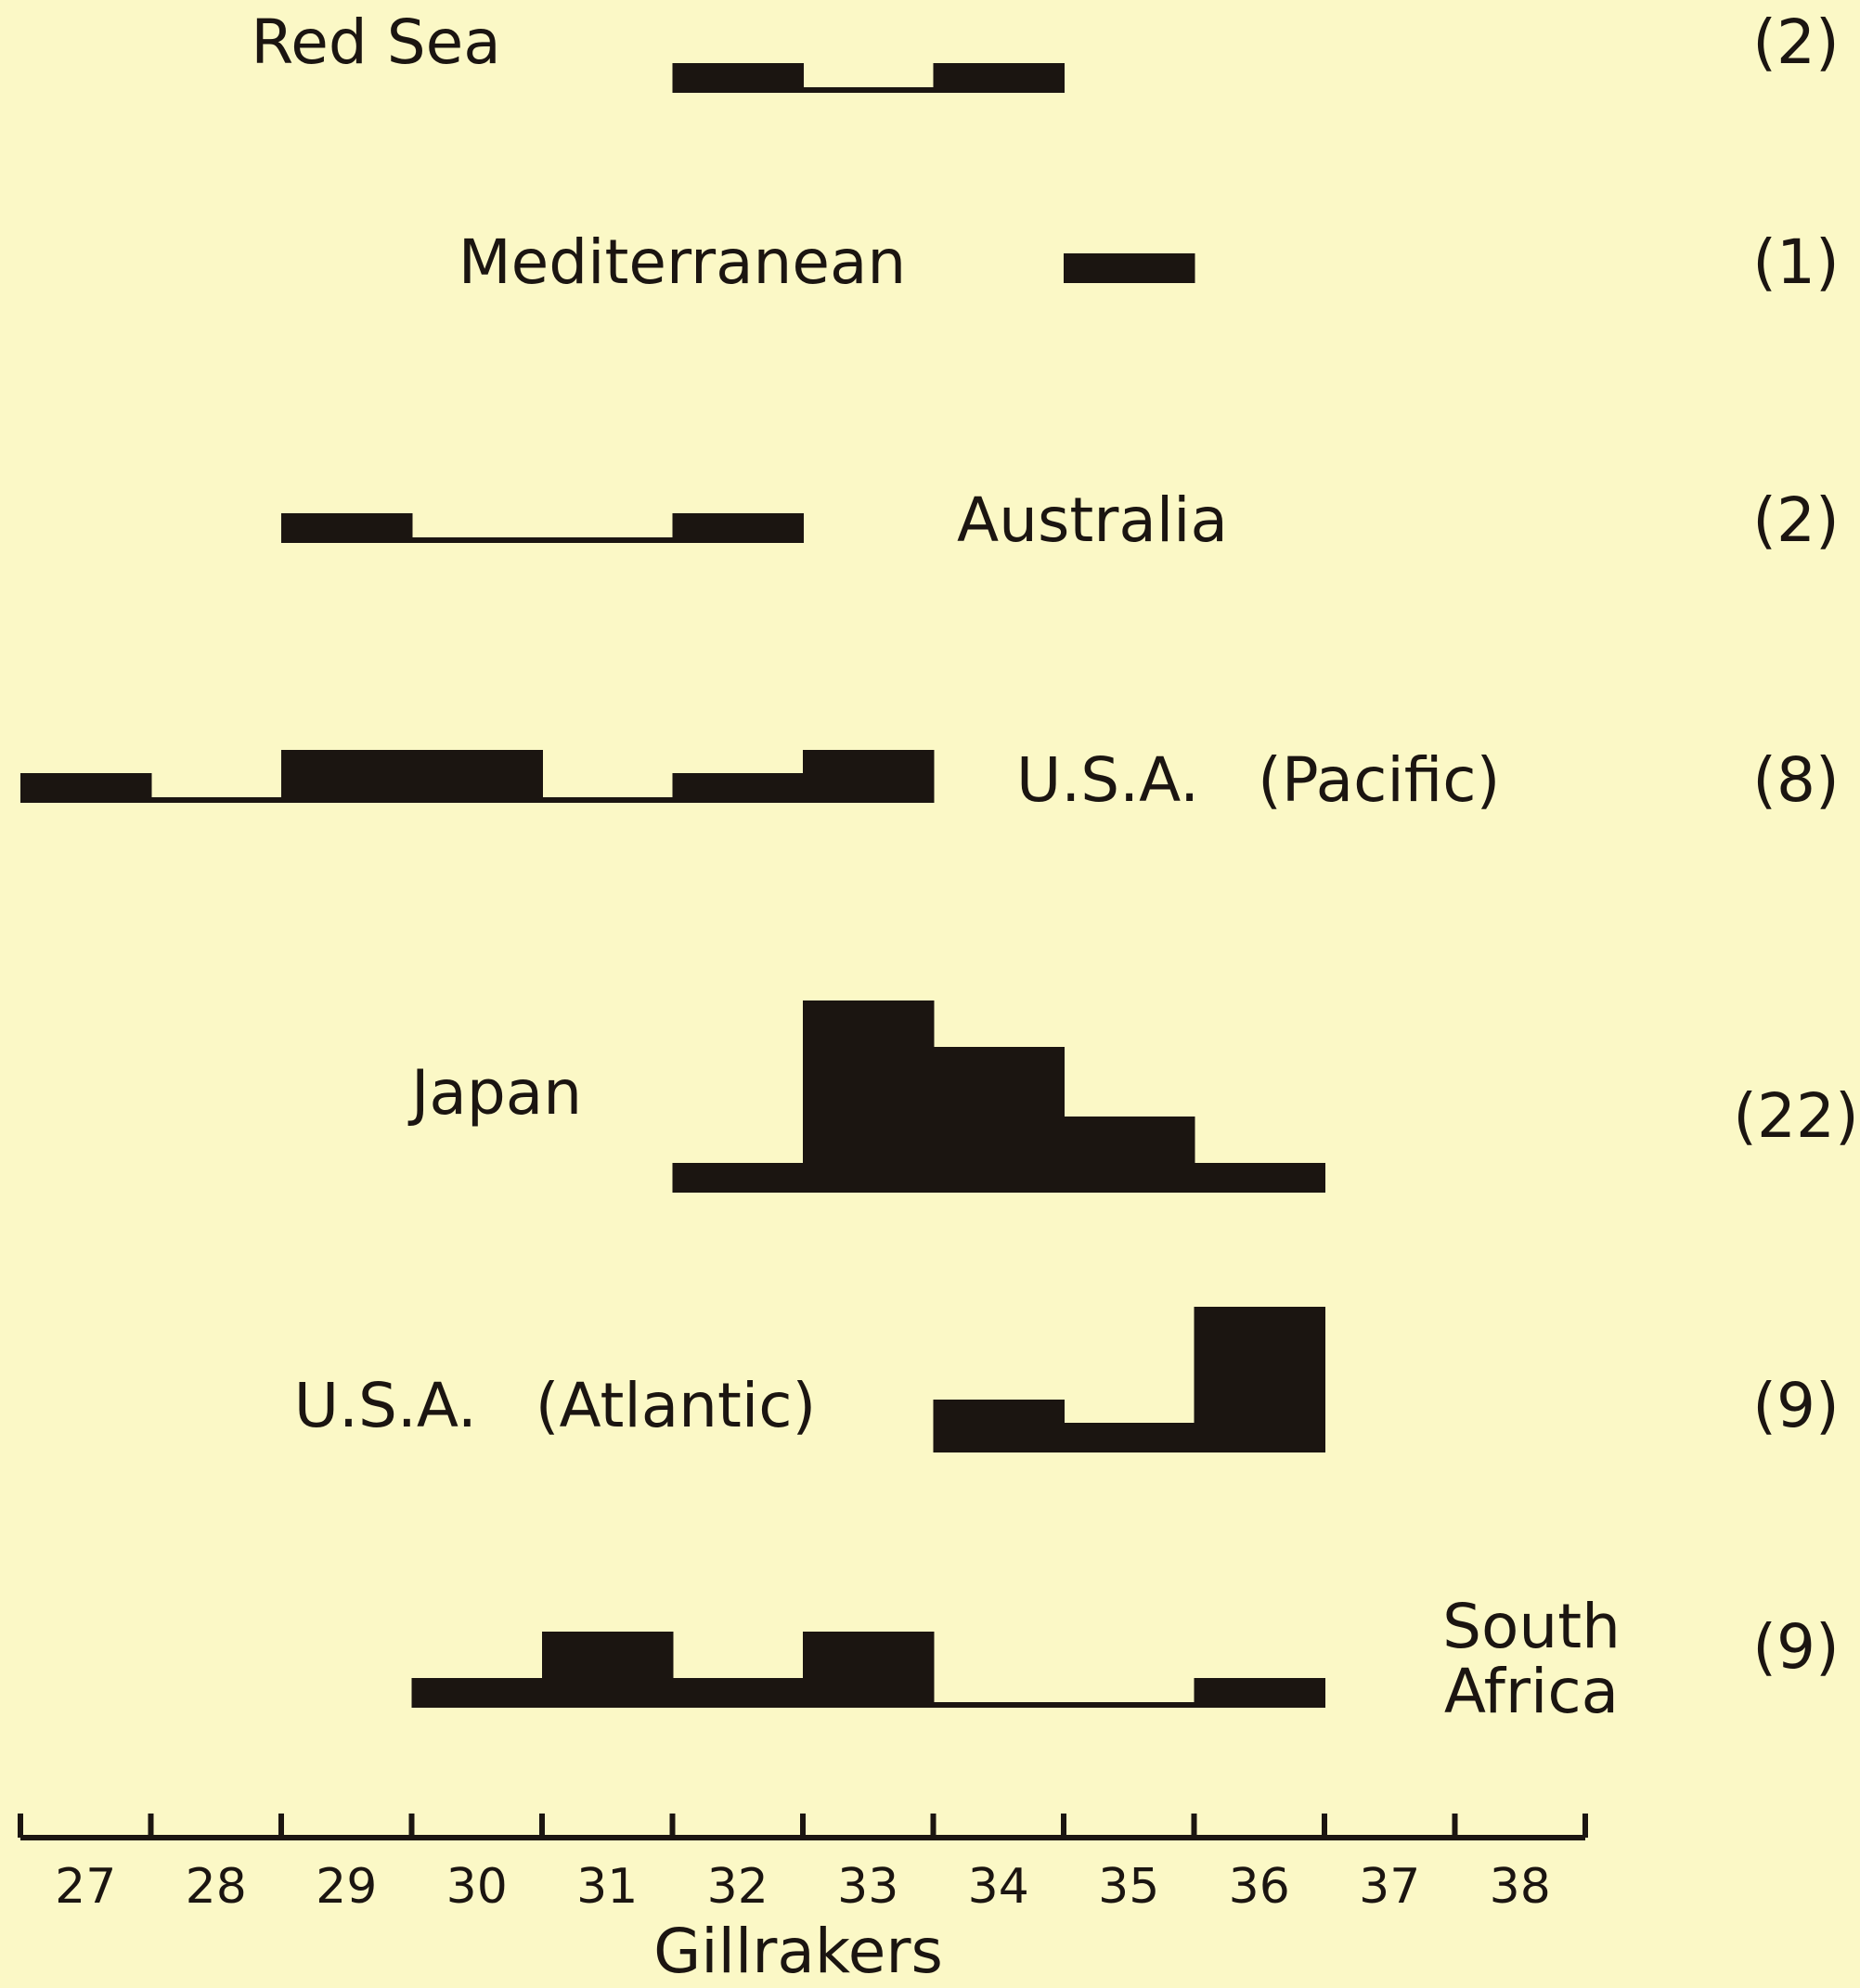 Image resolution: width=1860 pixels, height=1988 pixels. I want to click on x-tick-label: 37, so click(1389, 1887).